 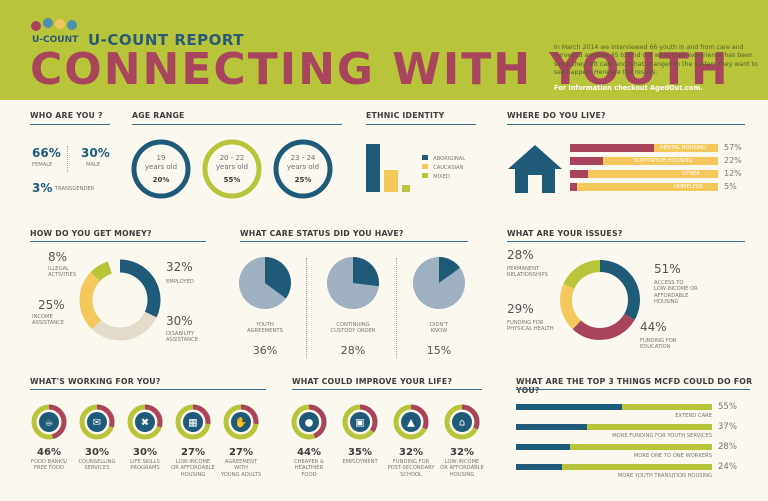 What do you see at coordinates (664, 476) in the screenshot?
I see `mcfd-label-3: MORE YOUTH TRANSITION HOUSING` at bounding box center [664, 476].